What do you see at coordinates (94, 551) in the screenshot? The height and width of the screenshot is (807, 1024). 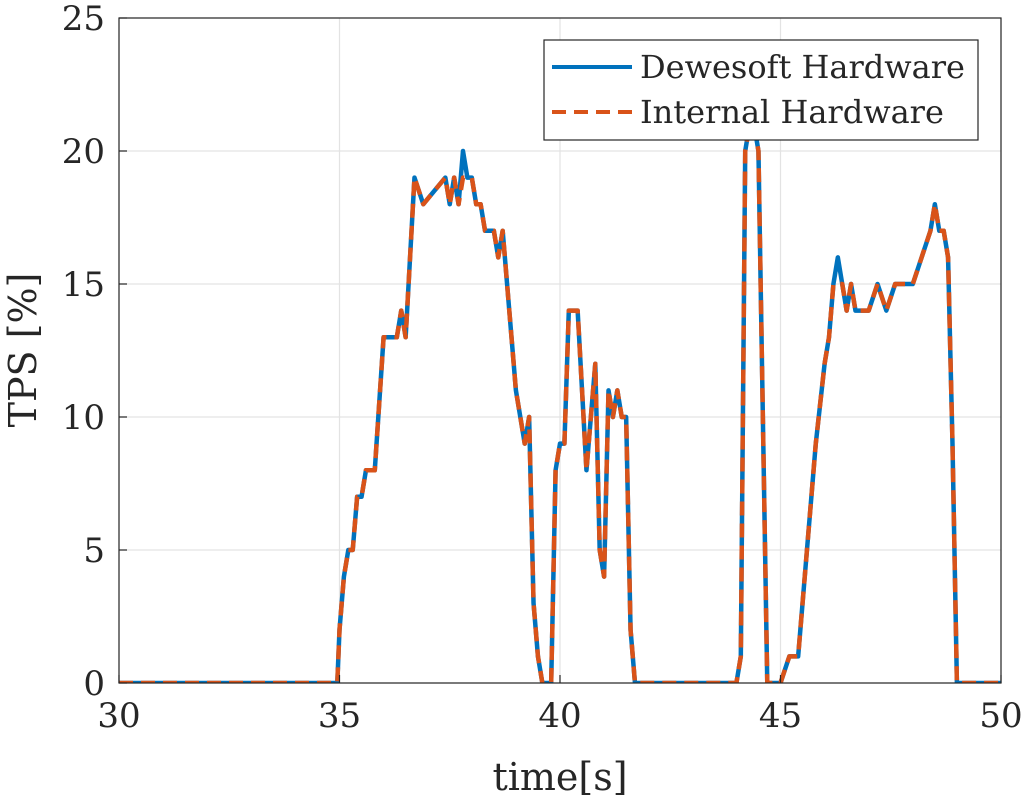 I see `y-tick-label: 5` at bounding box center [94, 551].